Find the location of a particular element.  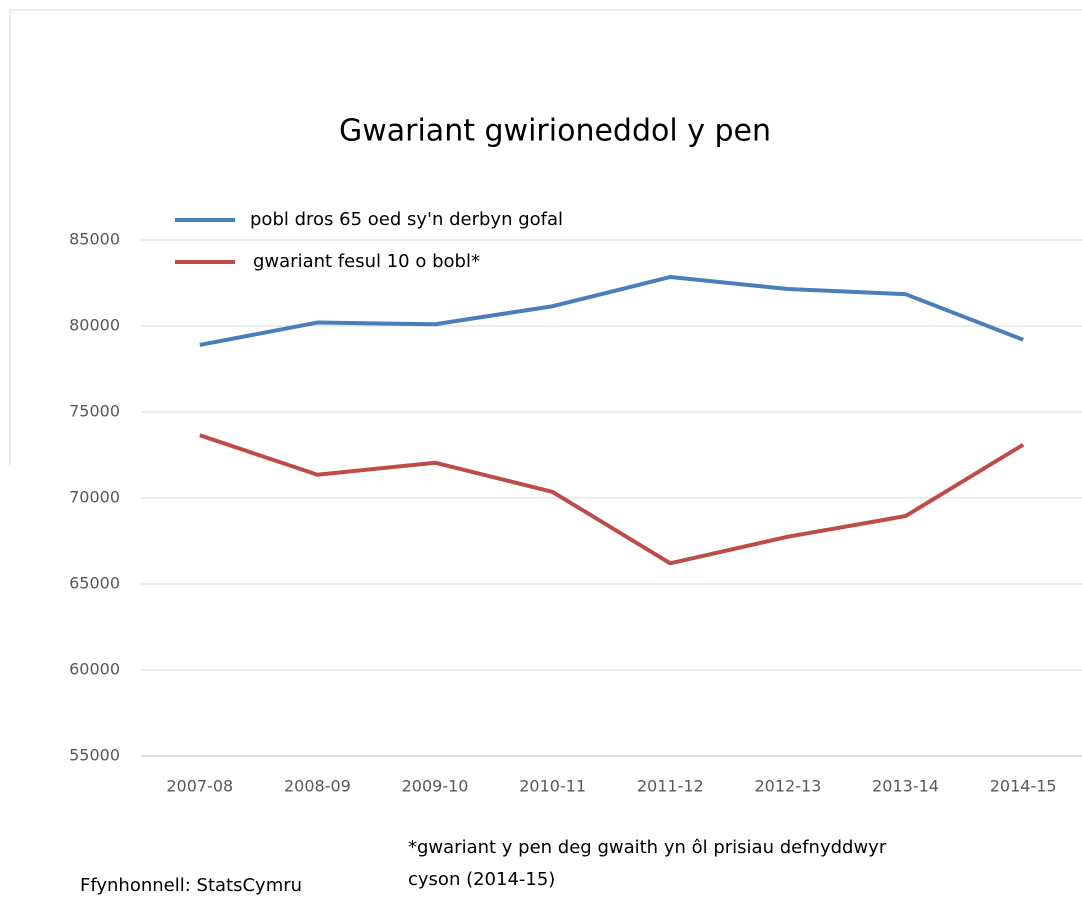

legend-label: pobl dros 65 oed sy'n derbyn gofal is located at coordinates (406, 219).